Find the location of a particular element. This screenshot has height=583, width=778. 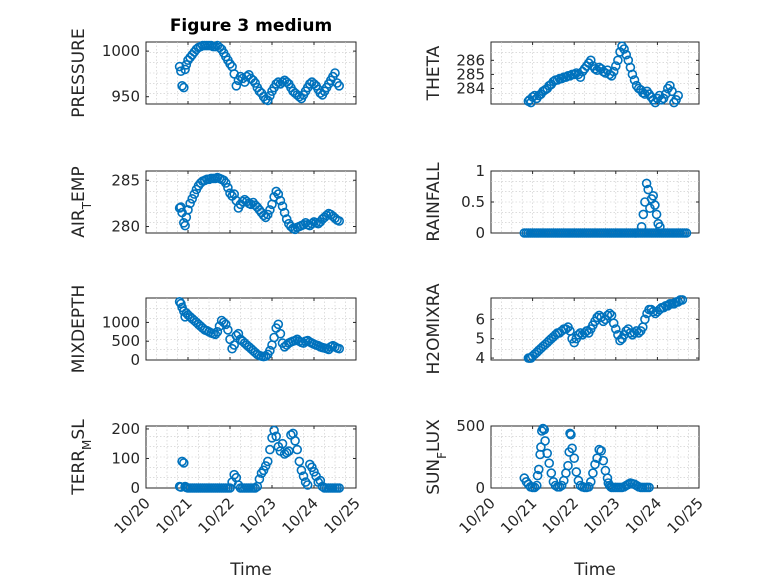

plot-area is located at coordinates (595, 202).